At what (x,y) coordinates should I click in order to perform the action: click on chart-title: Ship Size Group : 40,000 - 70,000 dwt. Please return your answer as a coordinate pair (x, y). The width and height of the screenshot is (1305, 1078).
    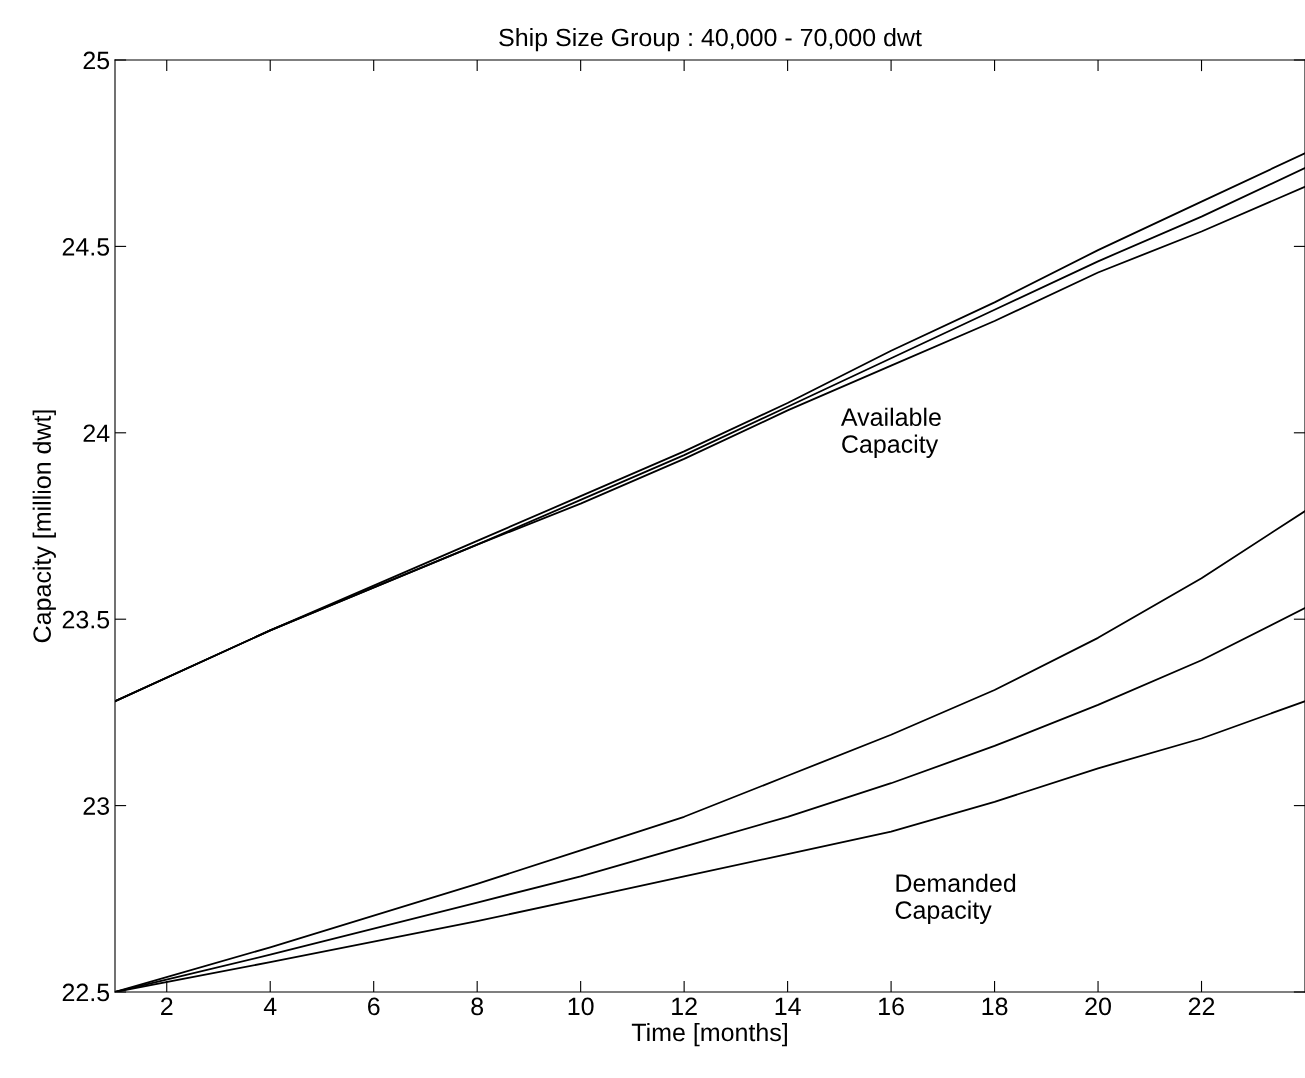
    Looking at the image, I should click on (710, 39).